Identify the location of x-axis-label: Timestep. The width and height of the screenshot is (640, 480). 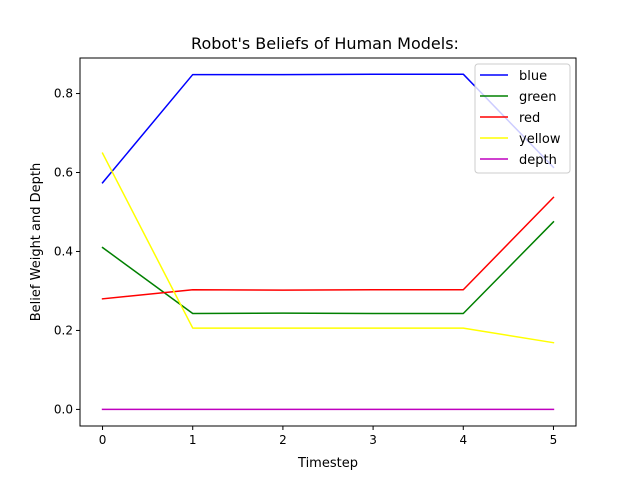
(327, 463).